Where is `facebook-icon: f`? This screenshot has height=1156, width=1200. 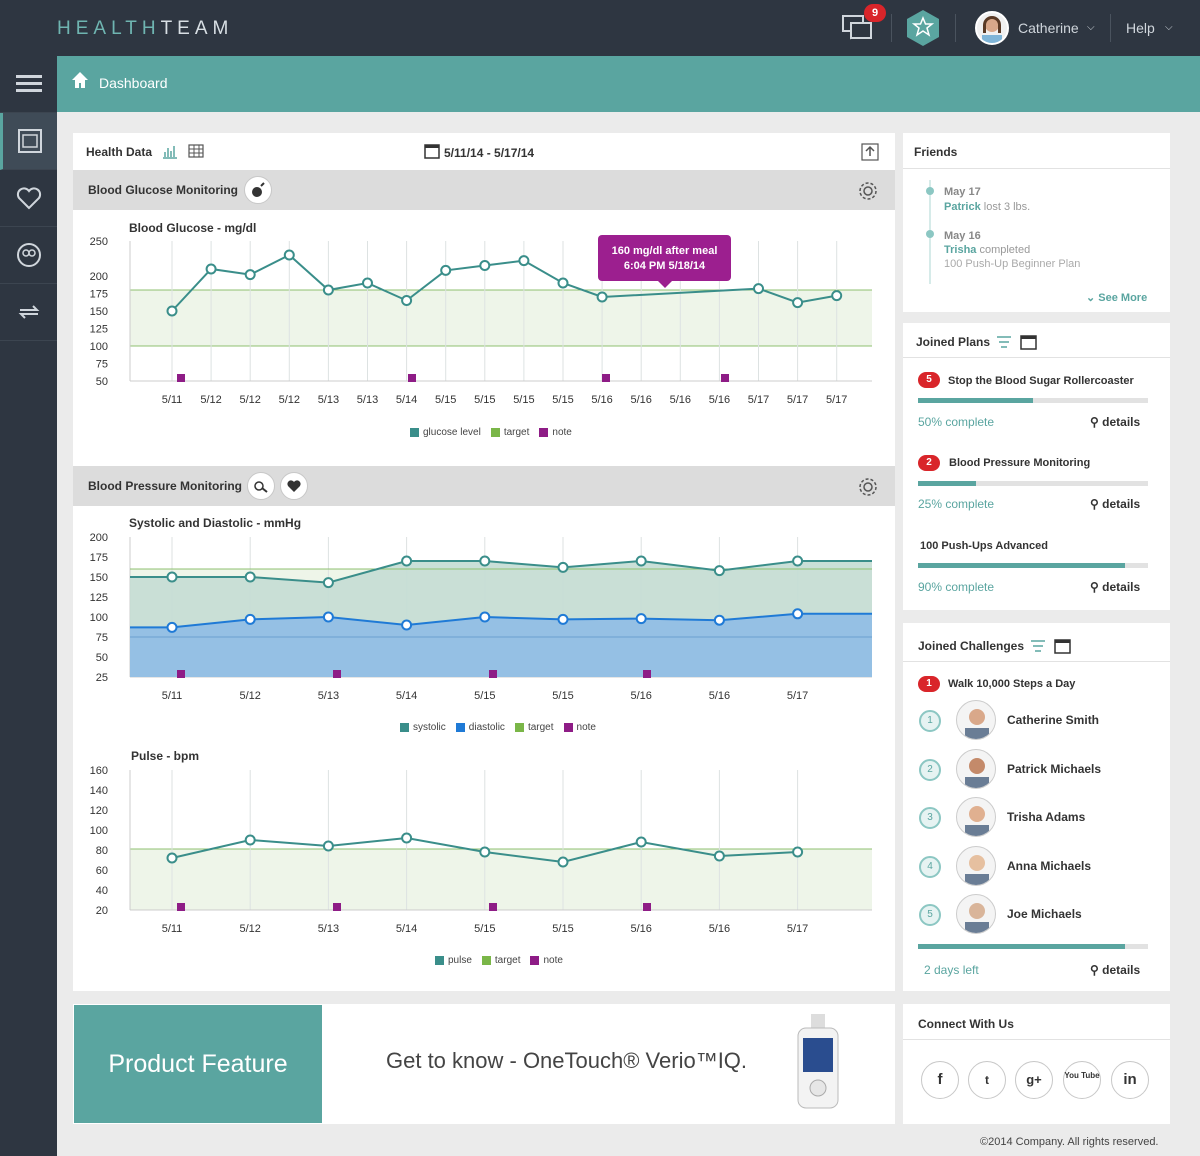
facebook-icon: f is located at coordinates (940, 1080).